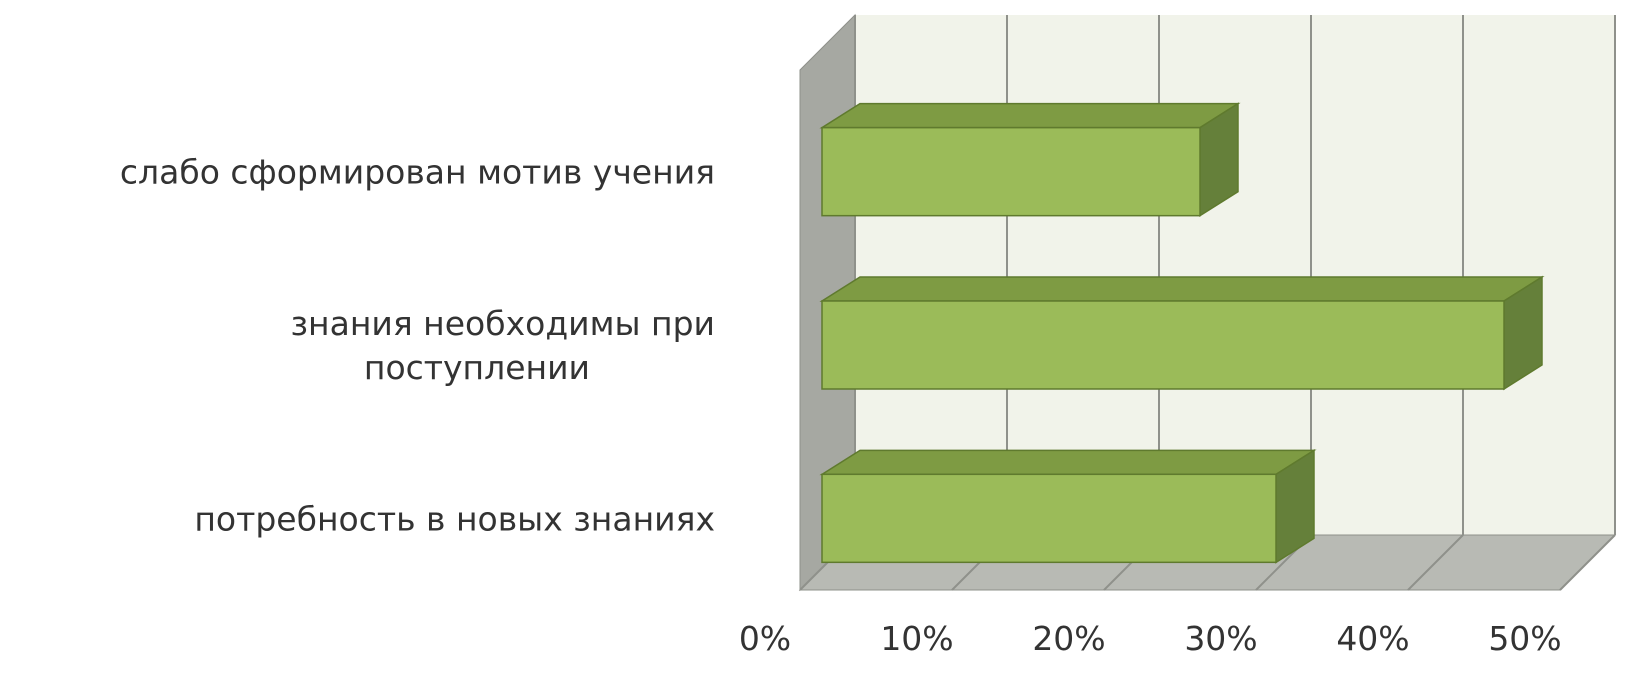 This screenshot has width=1636, height=673. Describe the element at coordinates (1220, 638) in the screenshot. I see `x-tick-label: 30%` at that location.